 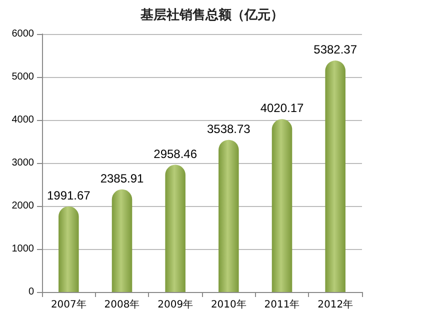 I want to click on x-tick-label: 2009年, so click(x=176, y=304).